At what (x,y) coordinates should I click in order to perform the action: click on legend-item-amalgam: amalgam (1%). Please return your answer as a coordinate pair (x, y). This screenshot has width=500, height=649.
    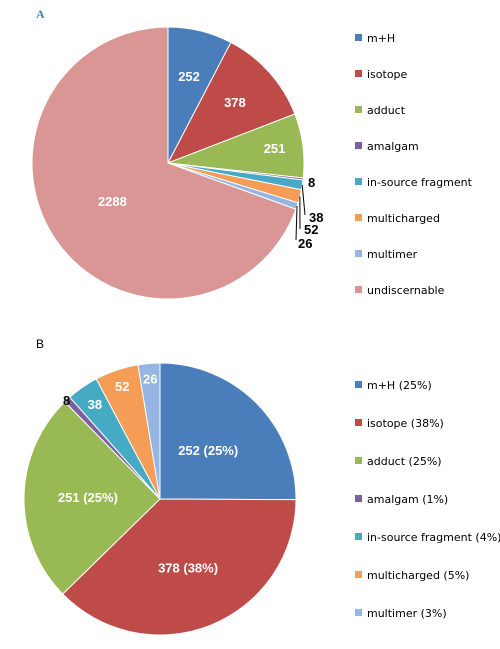
    Looking at the image, I should click on (401, 499).